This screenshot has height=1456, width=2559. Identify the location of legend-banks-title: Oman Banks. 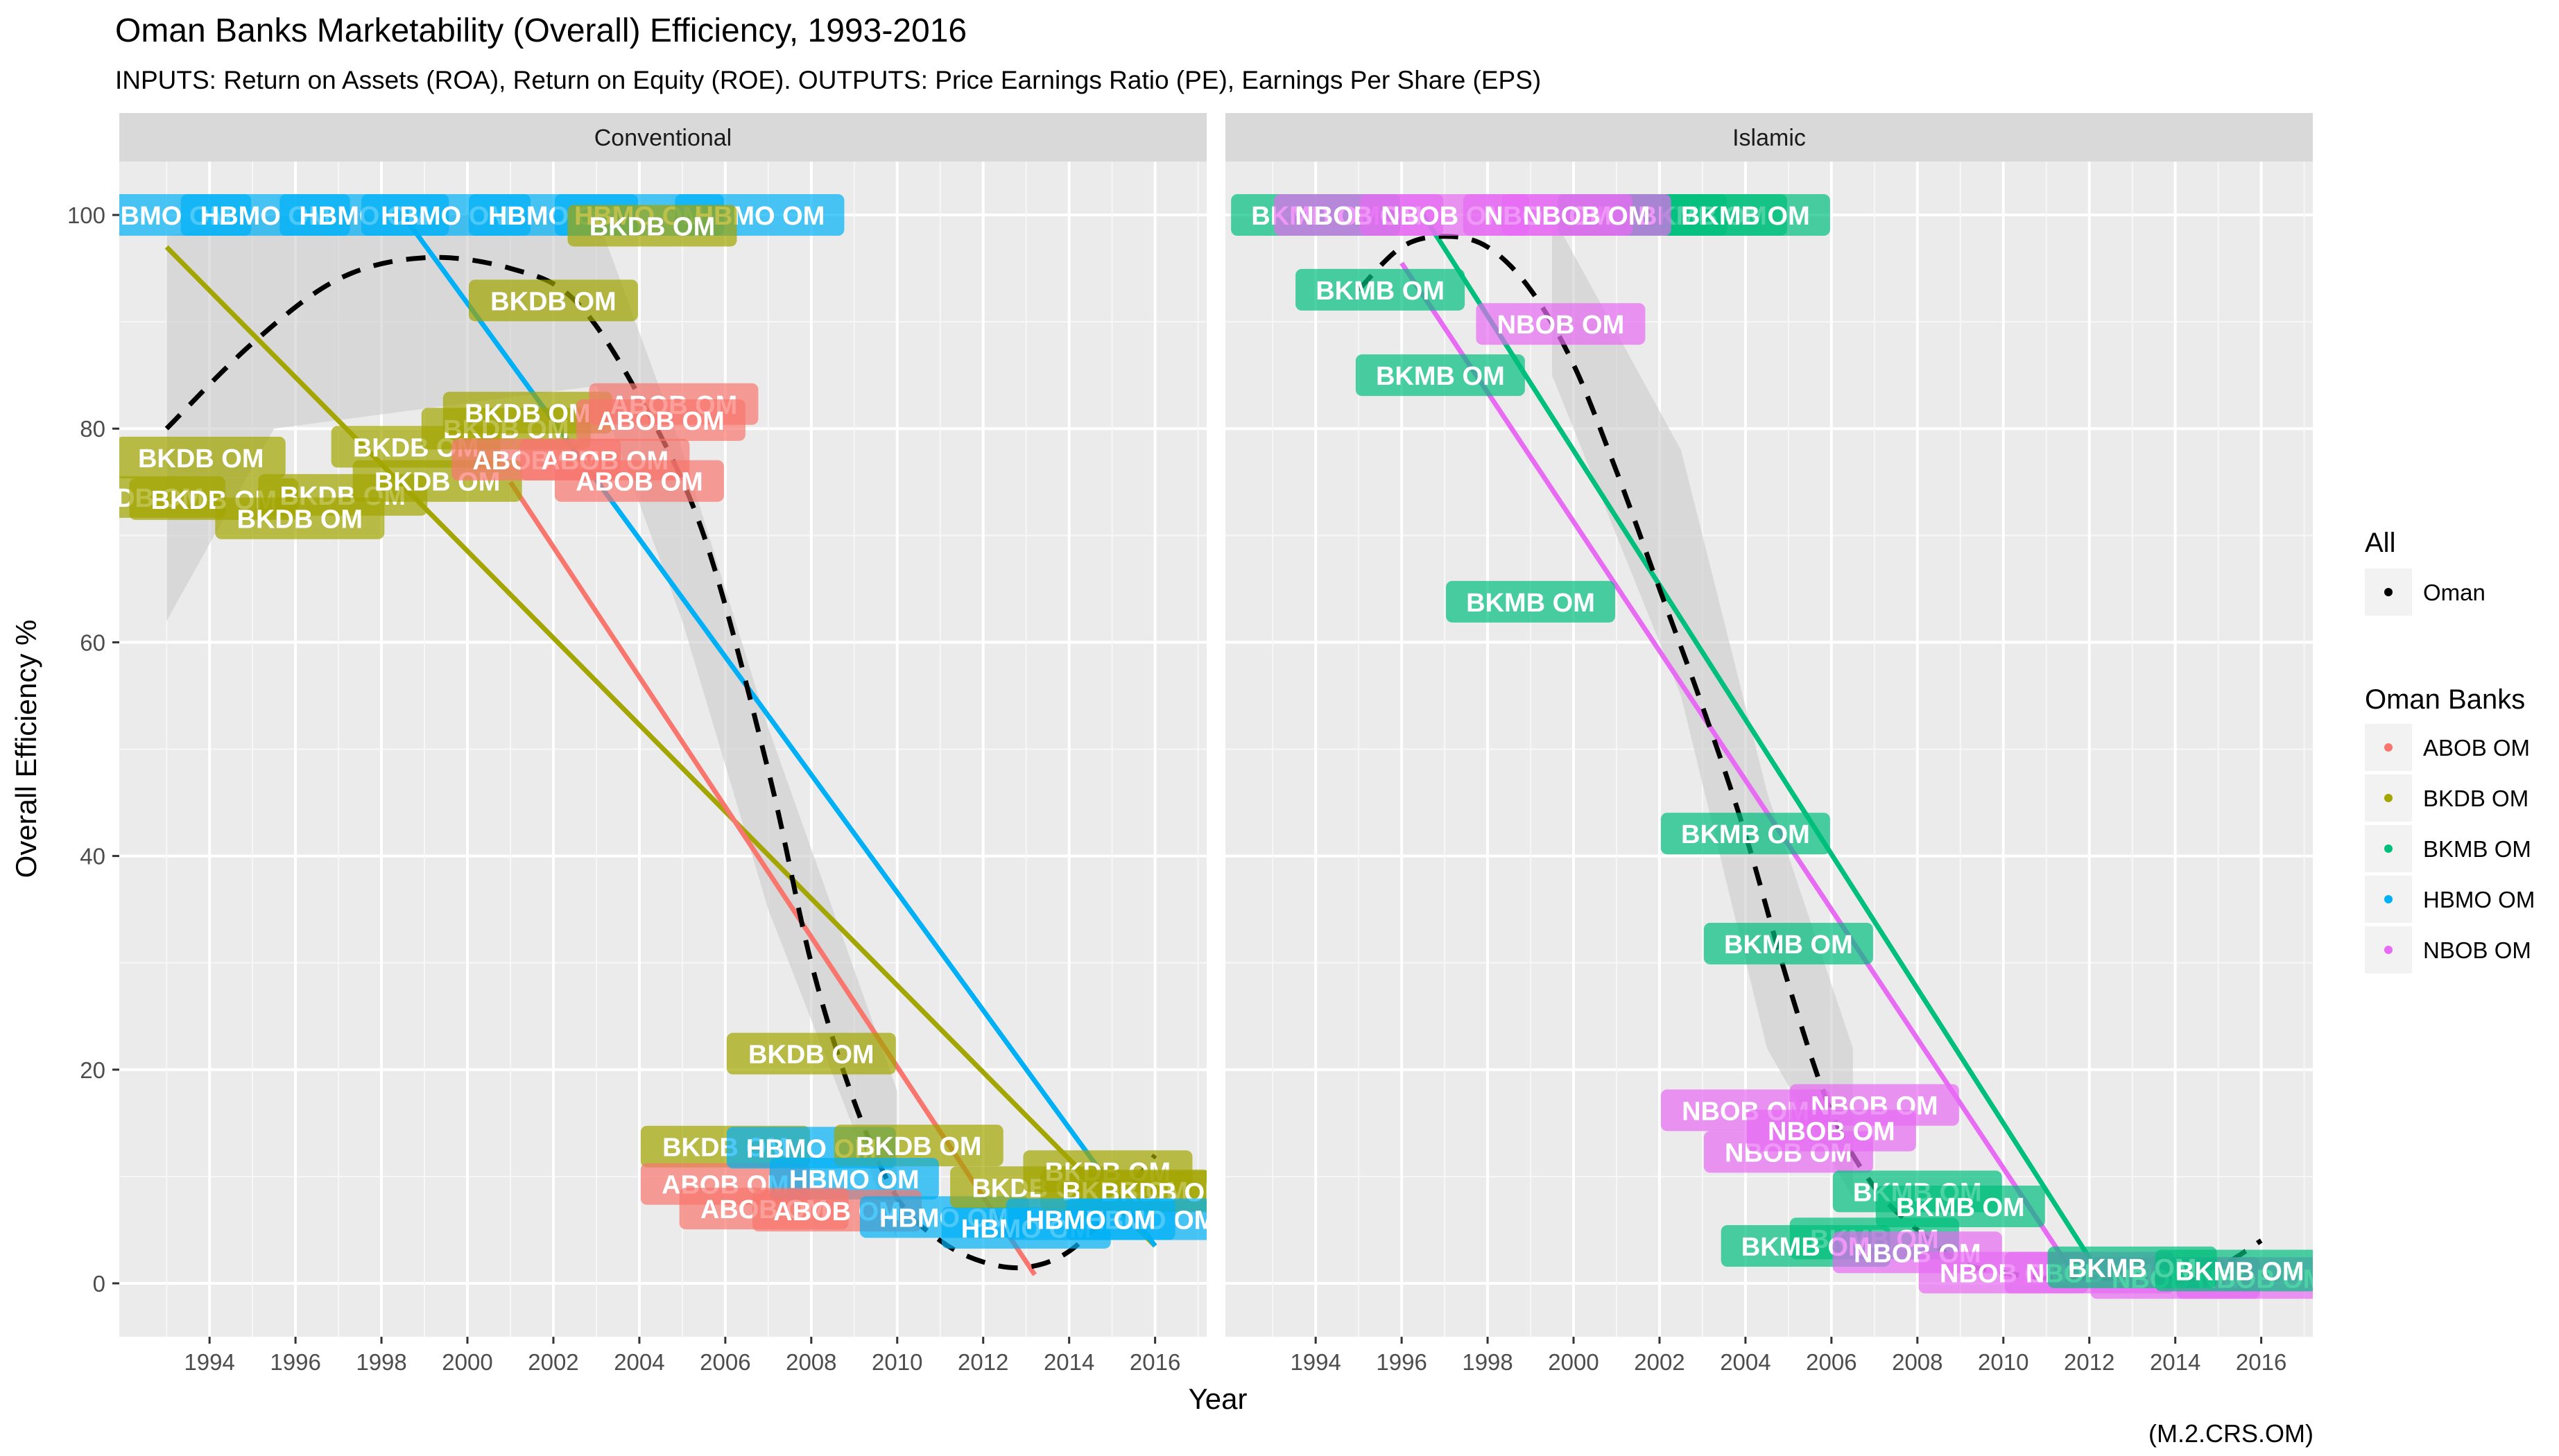
(2445, 699).